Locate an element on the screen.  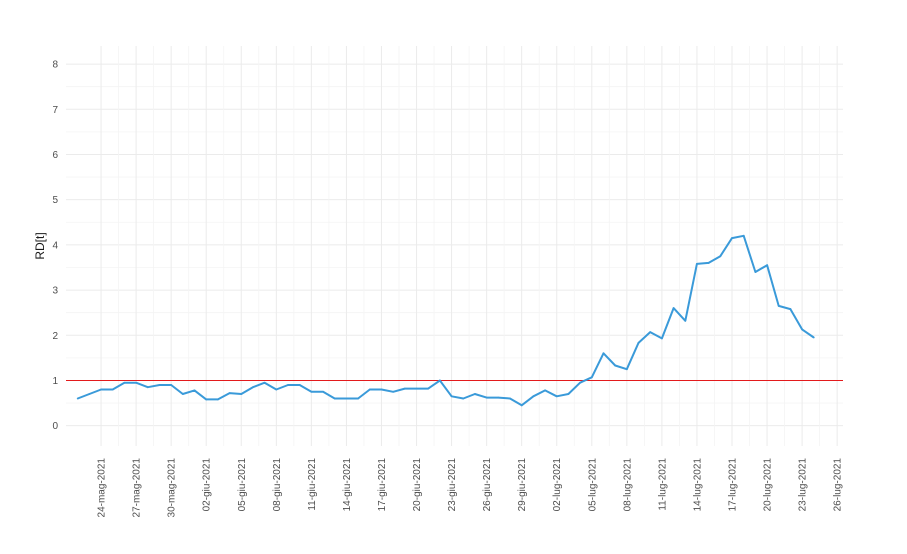
y-tick-label: 4 is located at coordinates (55, 245).